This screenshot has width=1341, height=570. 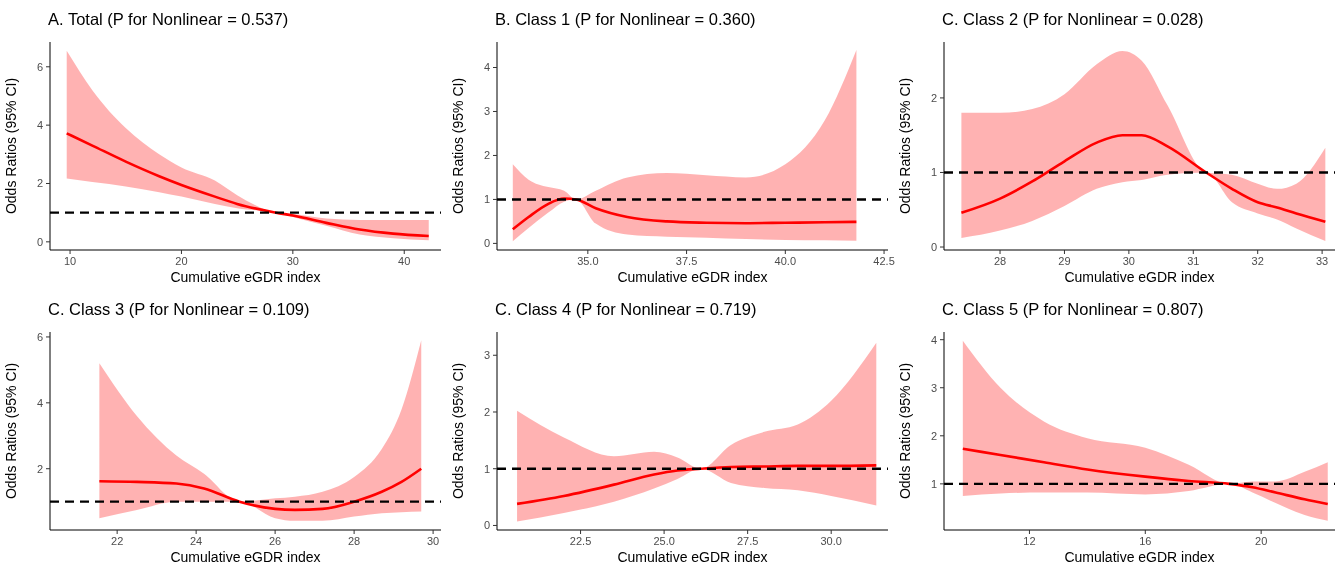 What do you see at coordinates (686, 261) in the screenshot?
I see `x-tick-label: 37.5` at bounding box center [686, 261].